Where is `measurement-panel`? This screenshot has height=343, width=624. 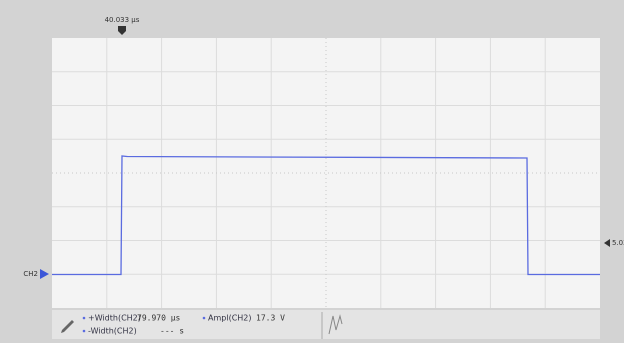 measurement-panel is located at coordinates (326, 324).